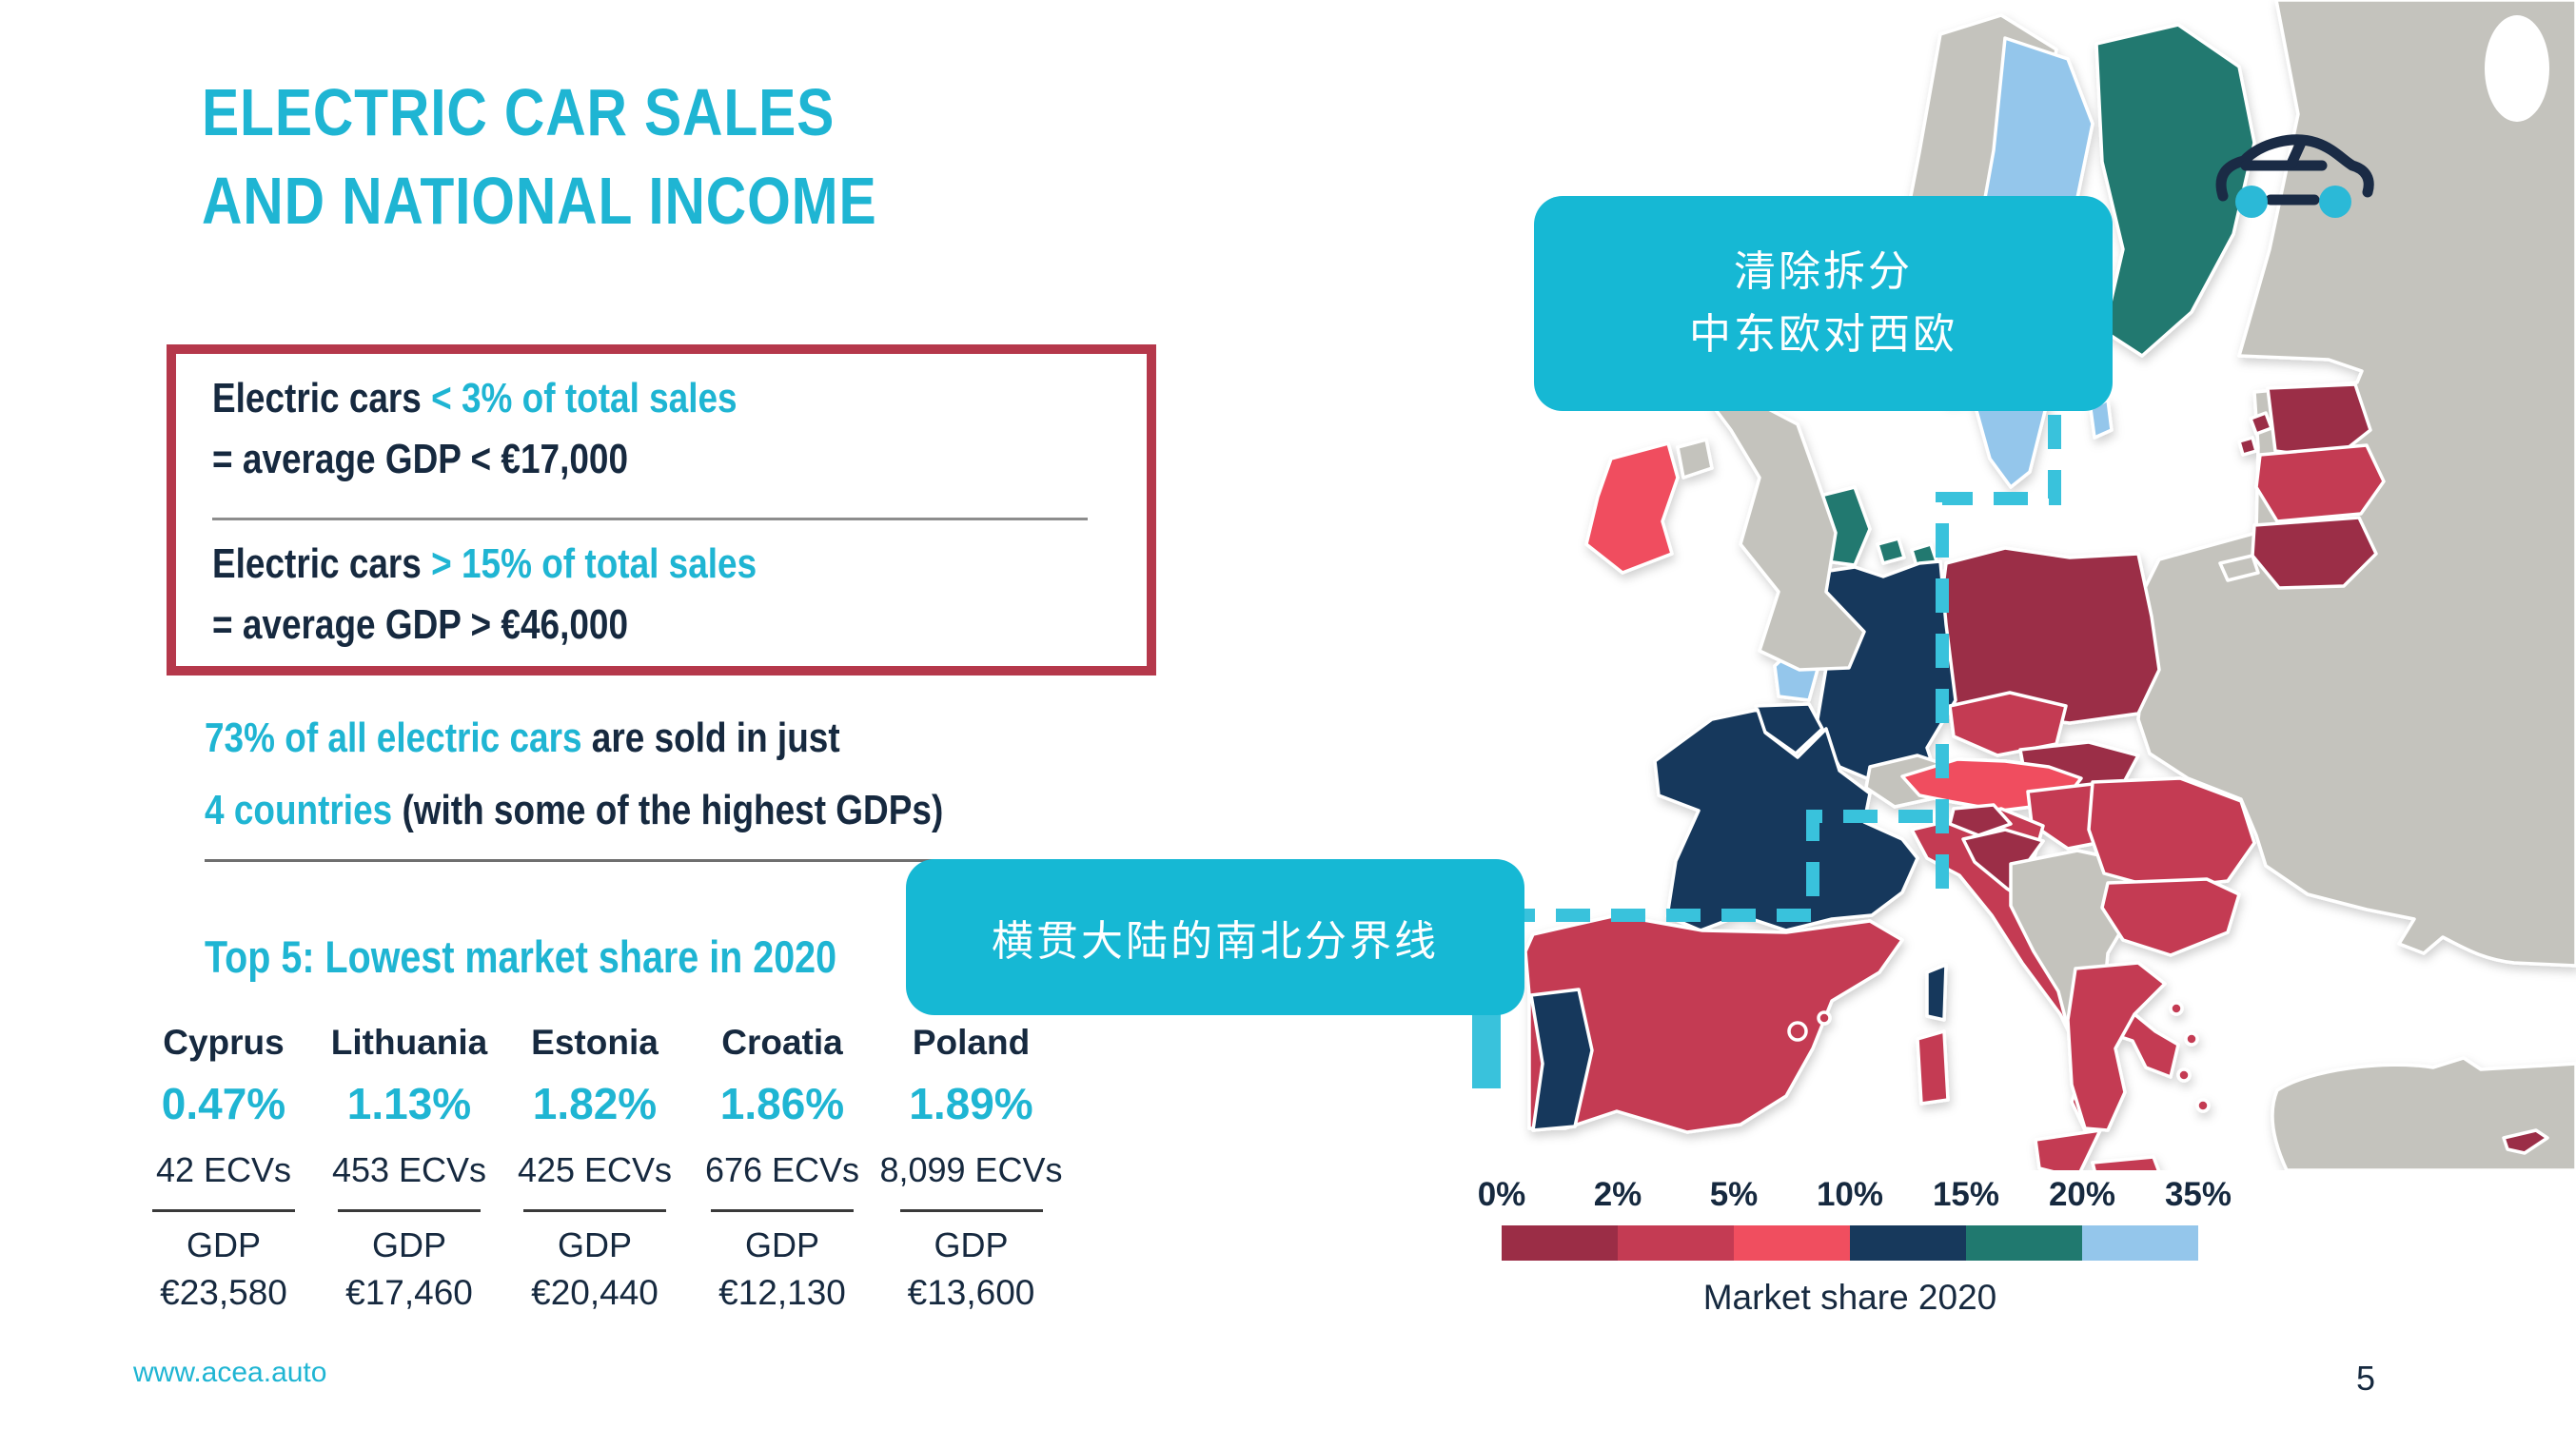 The height and width of the screenshot is (1449, 2576). I want to click on rule-divider, so click(650, 519).